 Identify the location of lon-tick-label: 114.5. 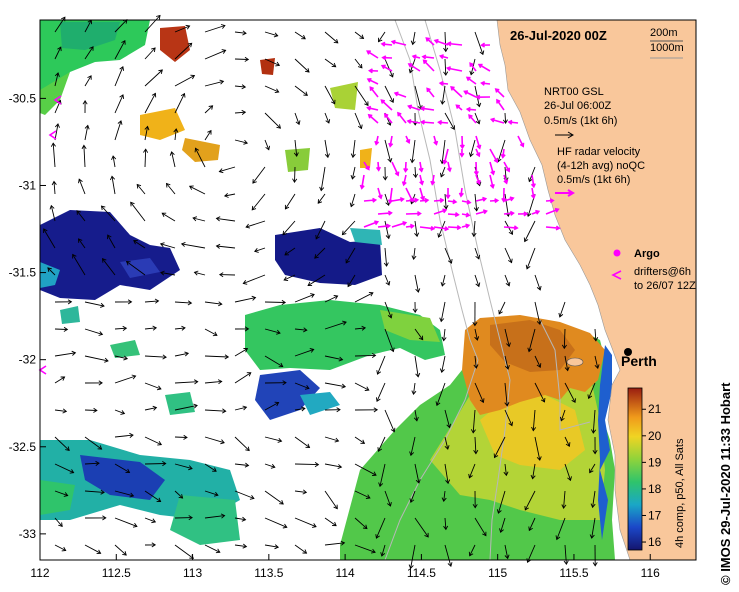
(421, 573).